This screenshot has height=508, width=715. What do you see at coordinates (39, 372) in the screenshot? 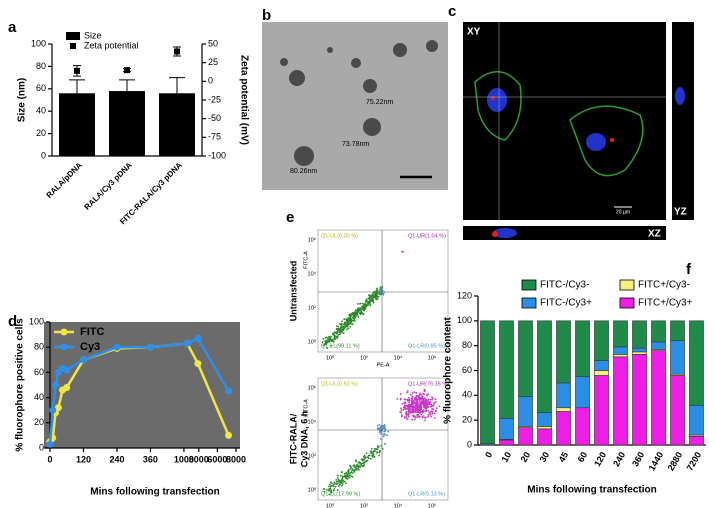
I see `y-tick-label: 60` at bounding box center [39, 372].